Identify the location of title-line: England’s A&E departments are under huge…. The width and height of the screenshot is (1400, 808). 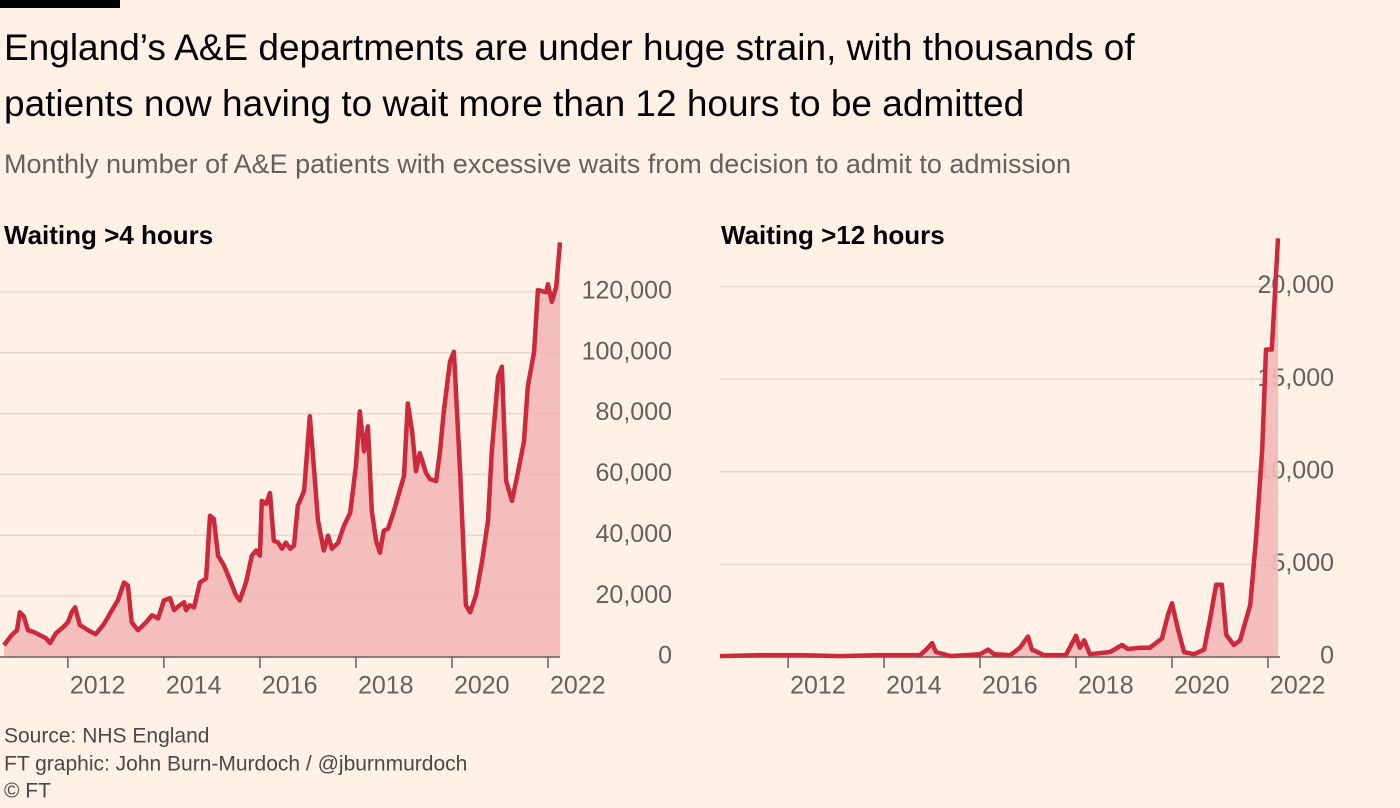
(569, 47).